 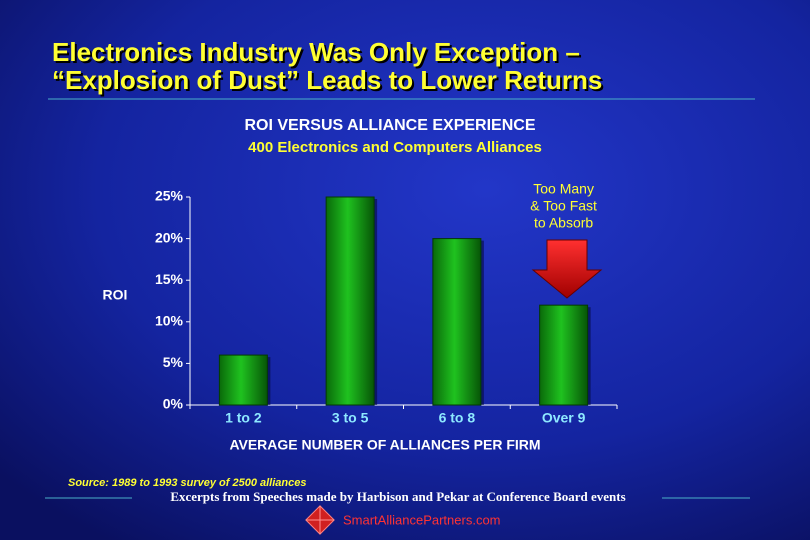 What do you see at coordinates (115, 295) in the screenshot?
I see `y-axis-label: ROI` at bounding box center [115, 295].